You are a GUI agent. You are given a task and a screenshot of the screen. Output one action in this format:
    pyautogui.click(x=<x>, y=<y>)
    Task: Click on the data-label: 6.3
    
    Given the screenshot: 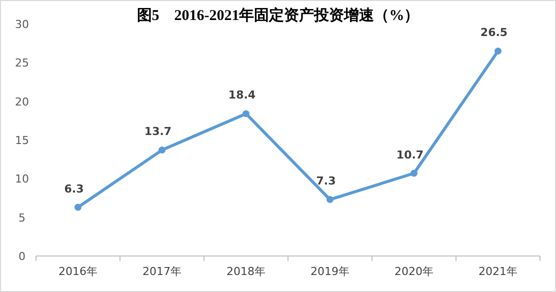 What is the action you would take?
    pyautogui.click(x=74, y=189)
    